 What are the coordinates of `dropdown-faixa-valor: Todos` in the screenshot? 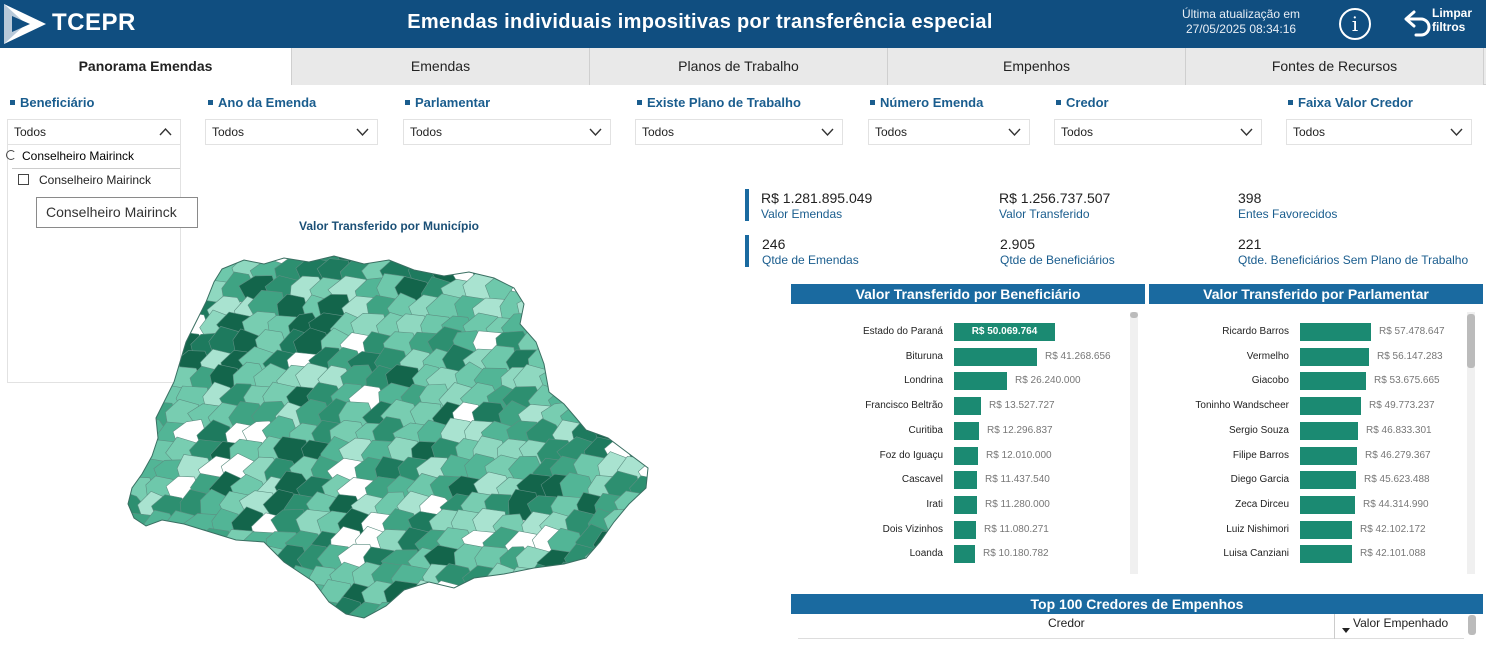 It's located at (1379, 132).